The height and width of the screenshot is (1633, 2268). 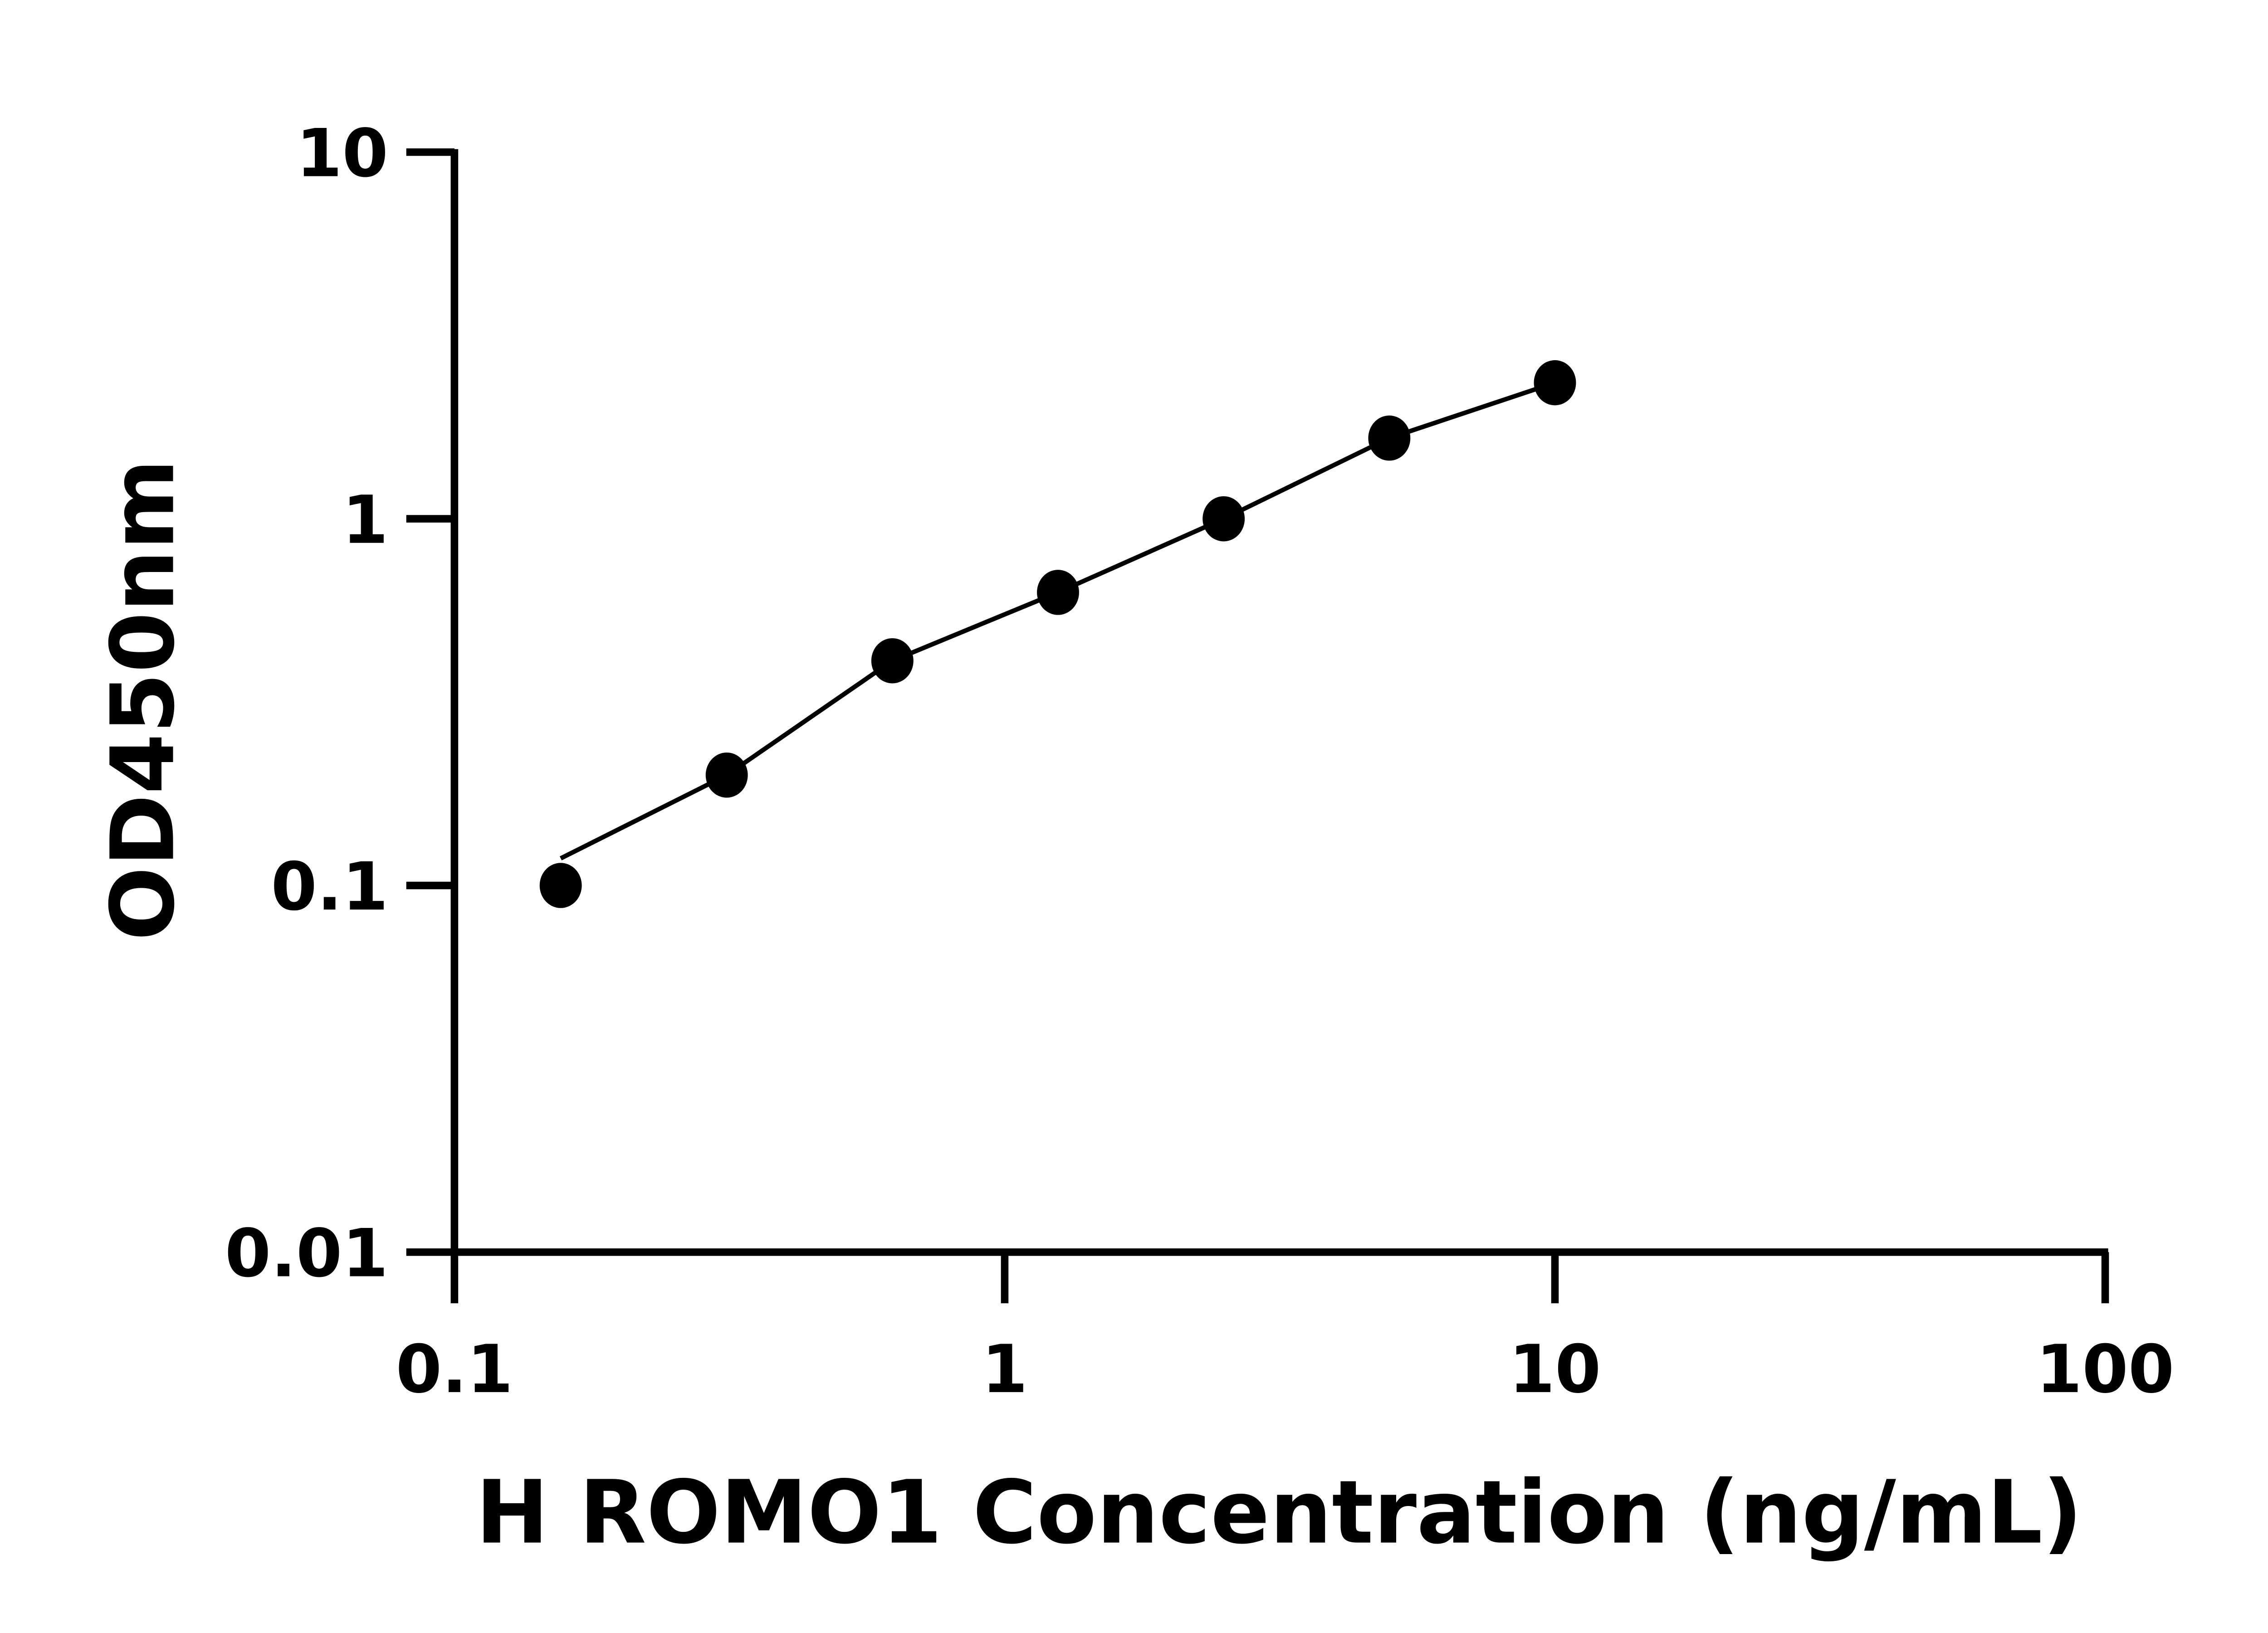 I want to click on x-tick-label: 0.1, so click(x=455, y=1369).